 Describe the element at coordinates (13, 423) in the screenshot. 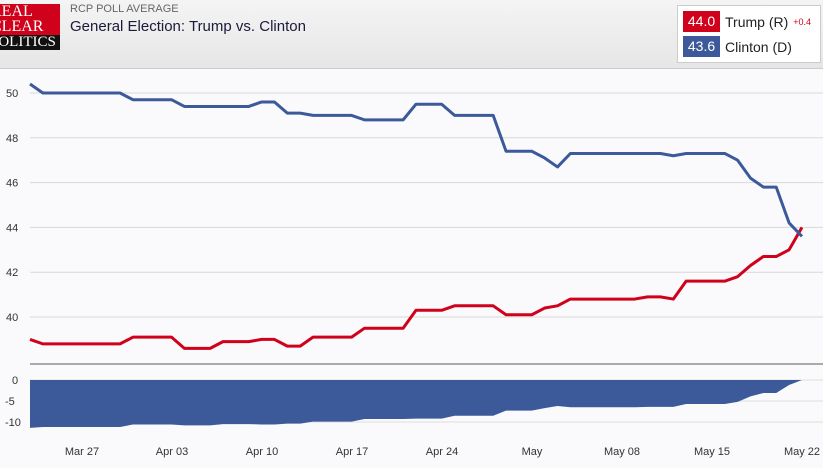

I see `spread-tick-label: -10` at that location.